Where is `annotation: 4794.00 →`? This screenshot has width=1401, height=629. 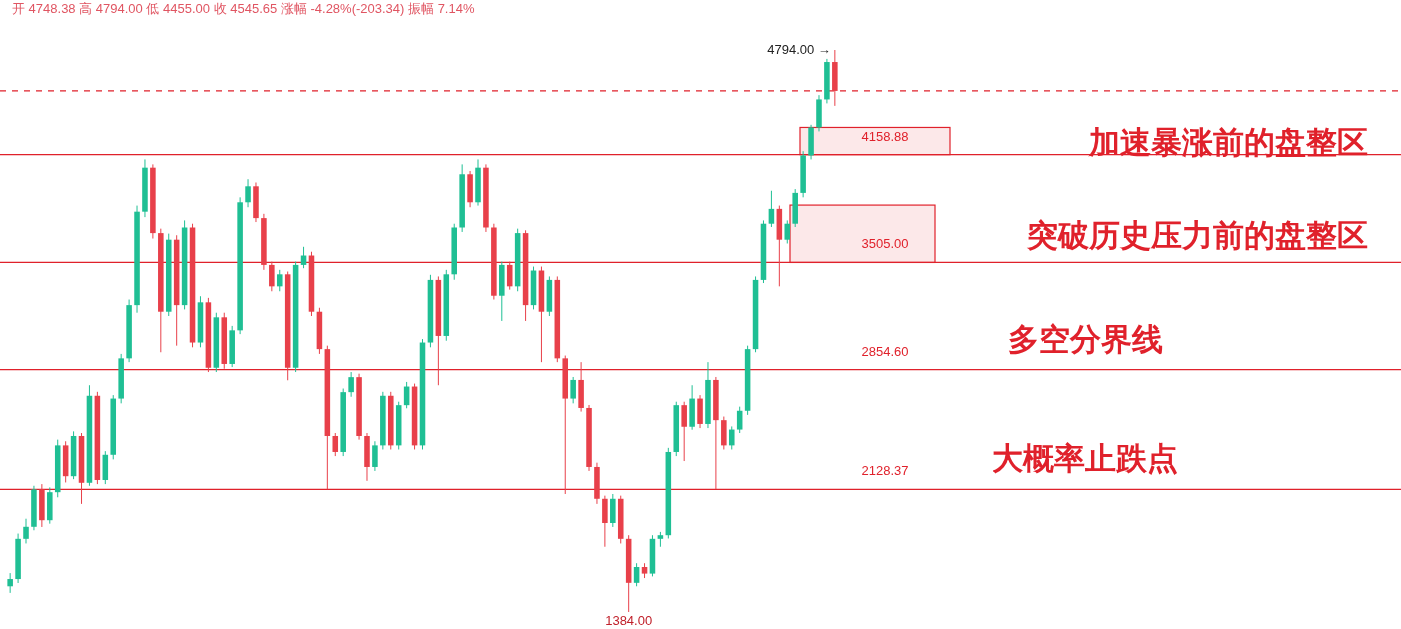
annotation: 4794.00 → is located at coordinates (799, 49).